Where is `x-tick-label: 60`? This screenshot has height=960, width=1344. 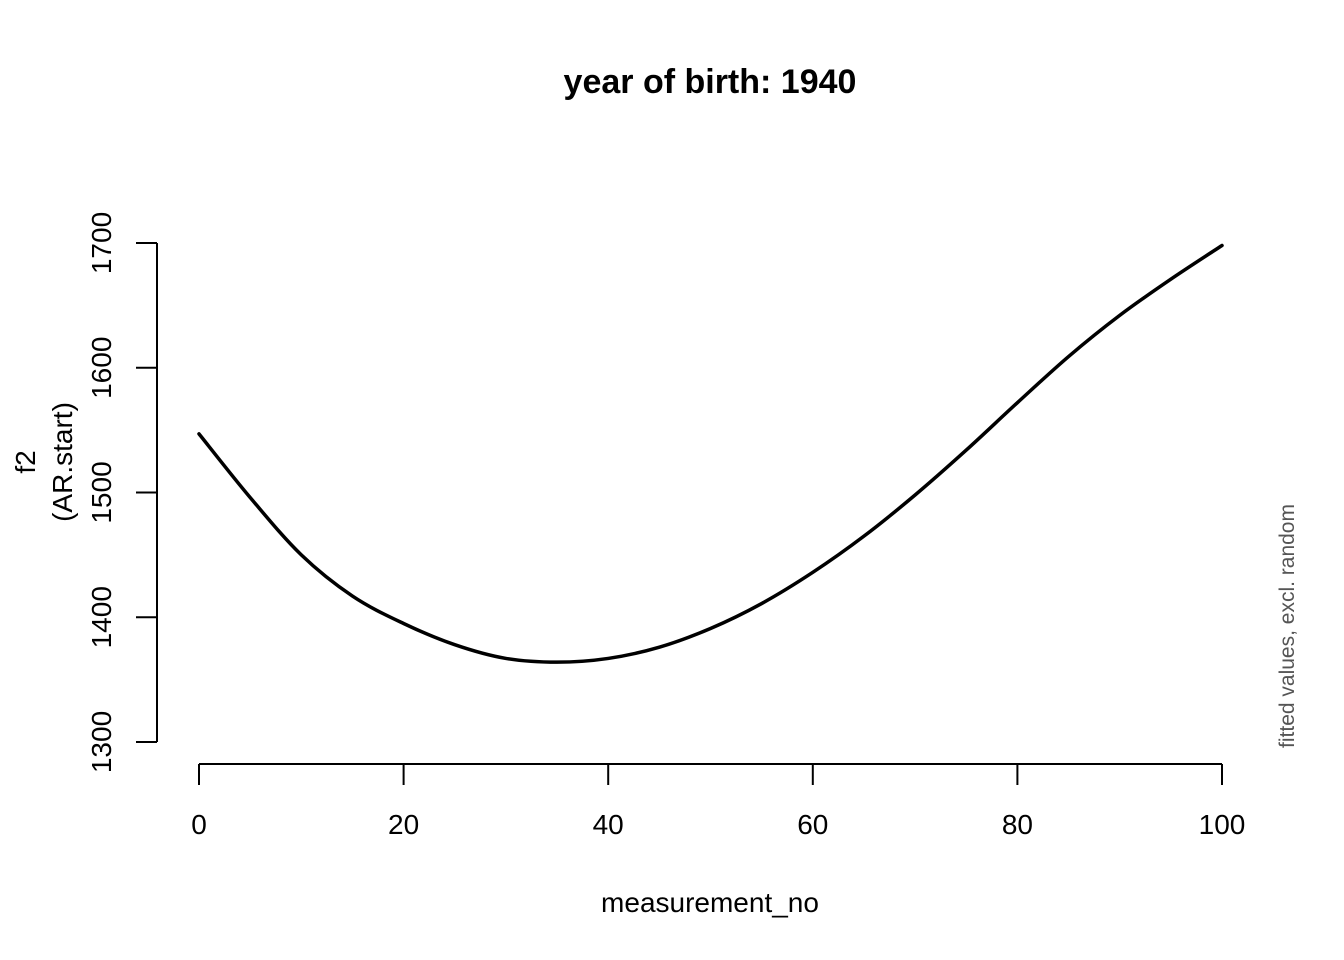 x-tick-label: 60 is located at coordinates (812, 824).